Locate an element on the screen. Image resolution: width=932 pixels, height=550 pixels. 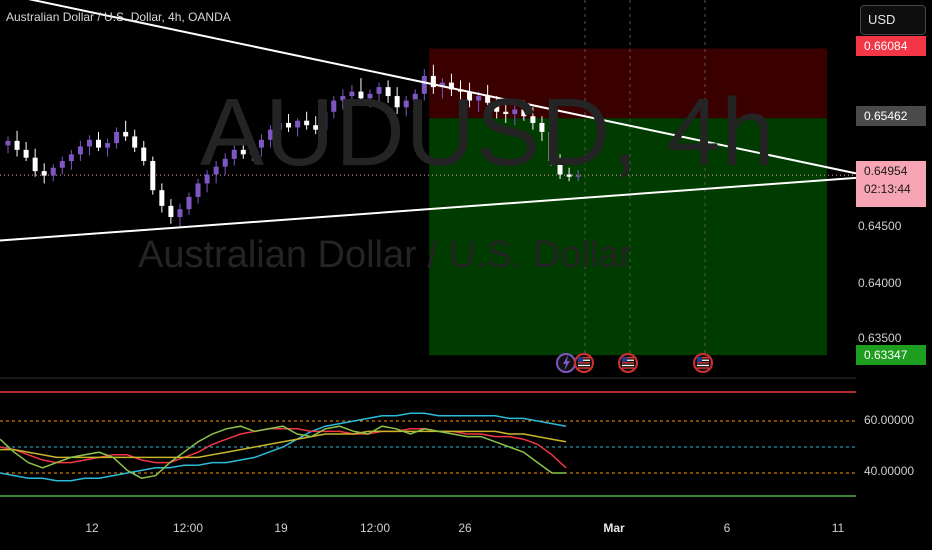
time-label-6: 6 is located at coordinates (727, 528).